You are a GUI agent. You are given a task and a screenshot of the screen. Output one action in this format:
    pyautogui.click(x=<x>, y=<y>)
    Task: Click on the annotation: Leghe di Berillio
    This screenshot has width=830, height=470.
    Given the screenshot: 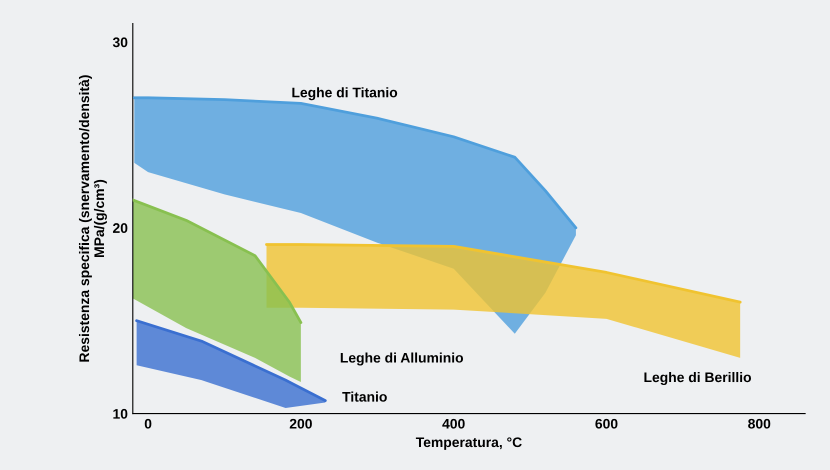 What is the action you would take?
    pyautogui.click(x=698, y=378)
    